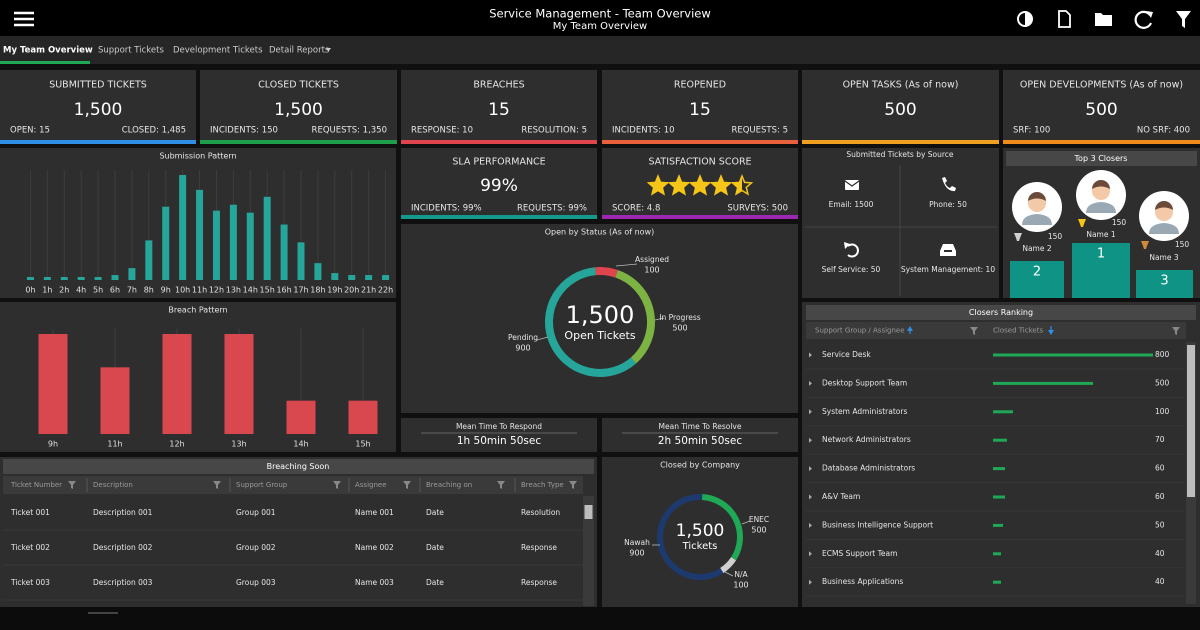 The width and height of the screenshot is (1200, 630). I want to click on kpi-value: 1,500, so click(98, 110).